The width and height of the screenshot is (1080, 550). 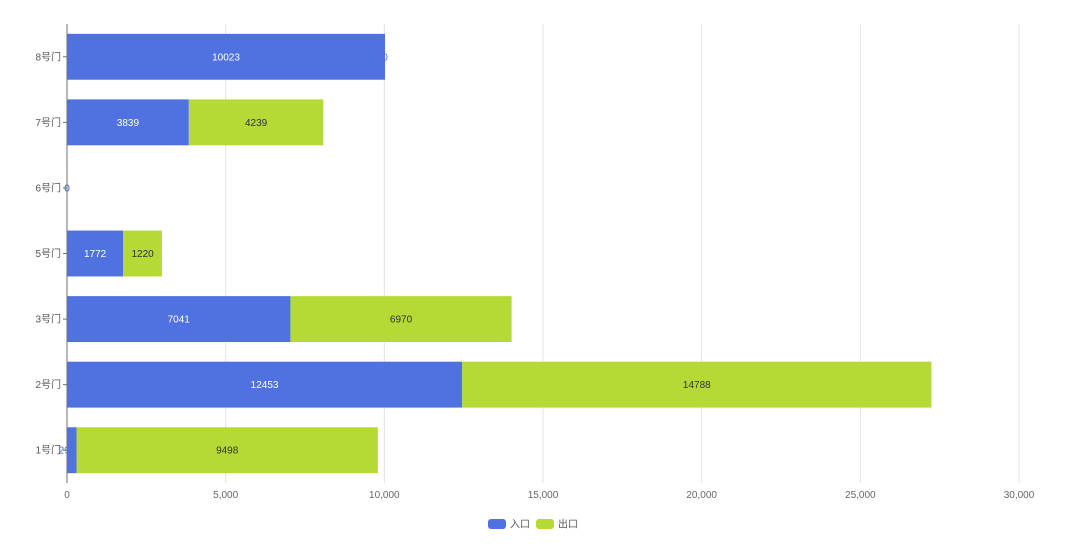 I want to click on bar-value-label: 3839, so click(x=128, y=123).